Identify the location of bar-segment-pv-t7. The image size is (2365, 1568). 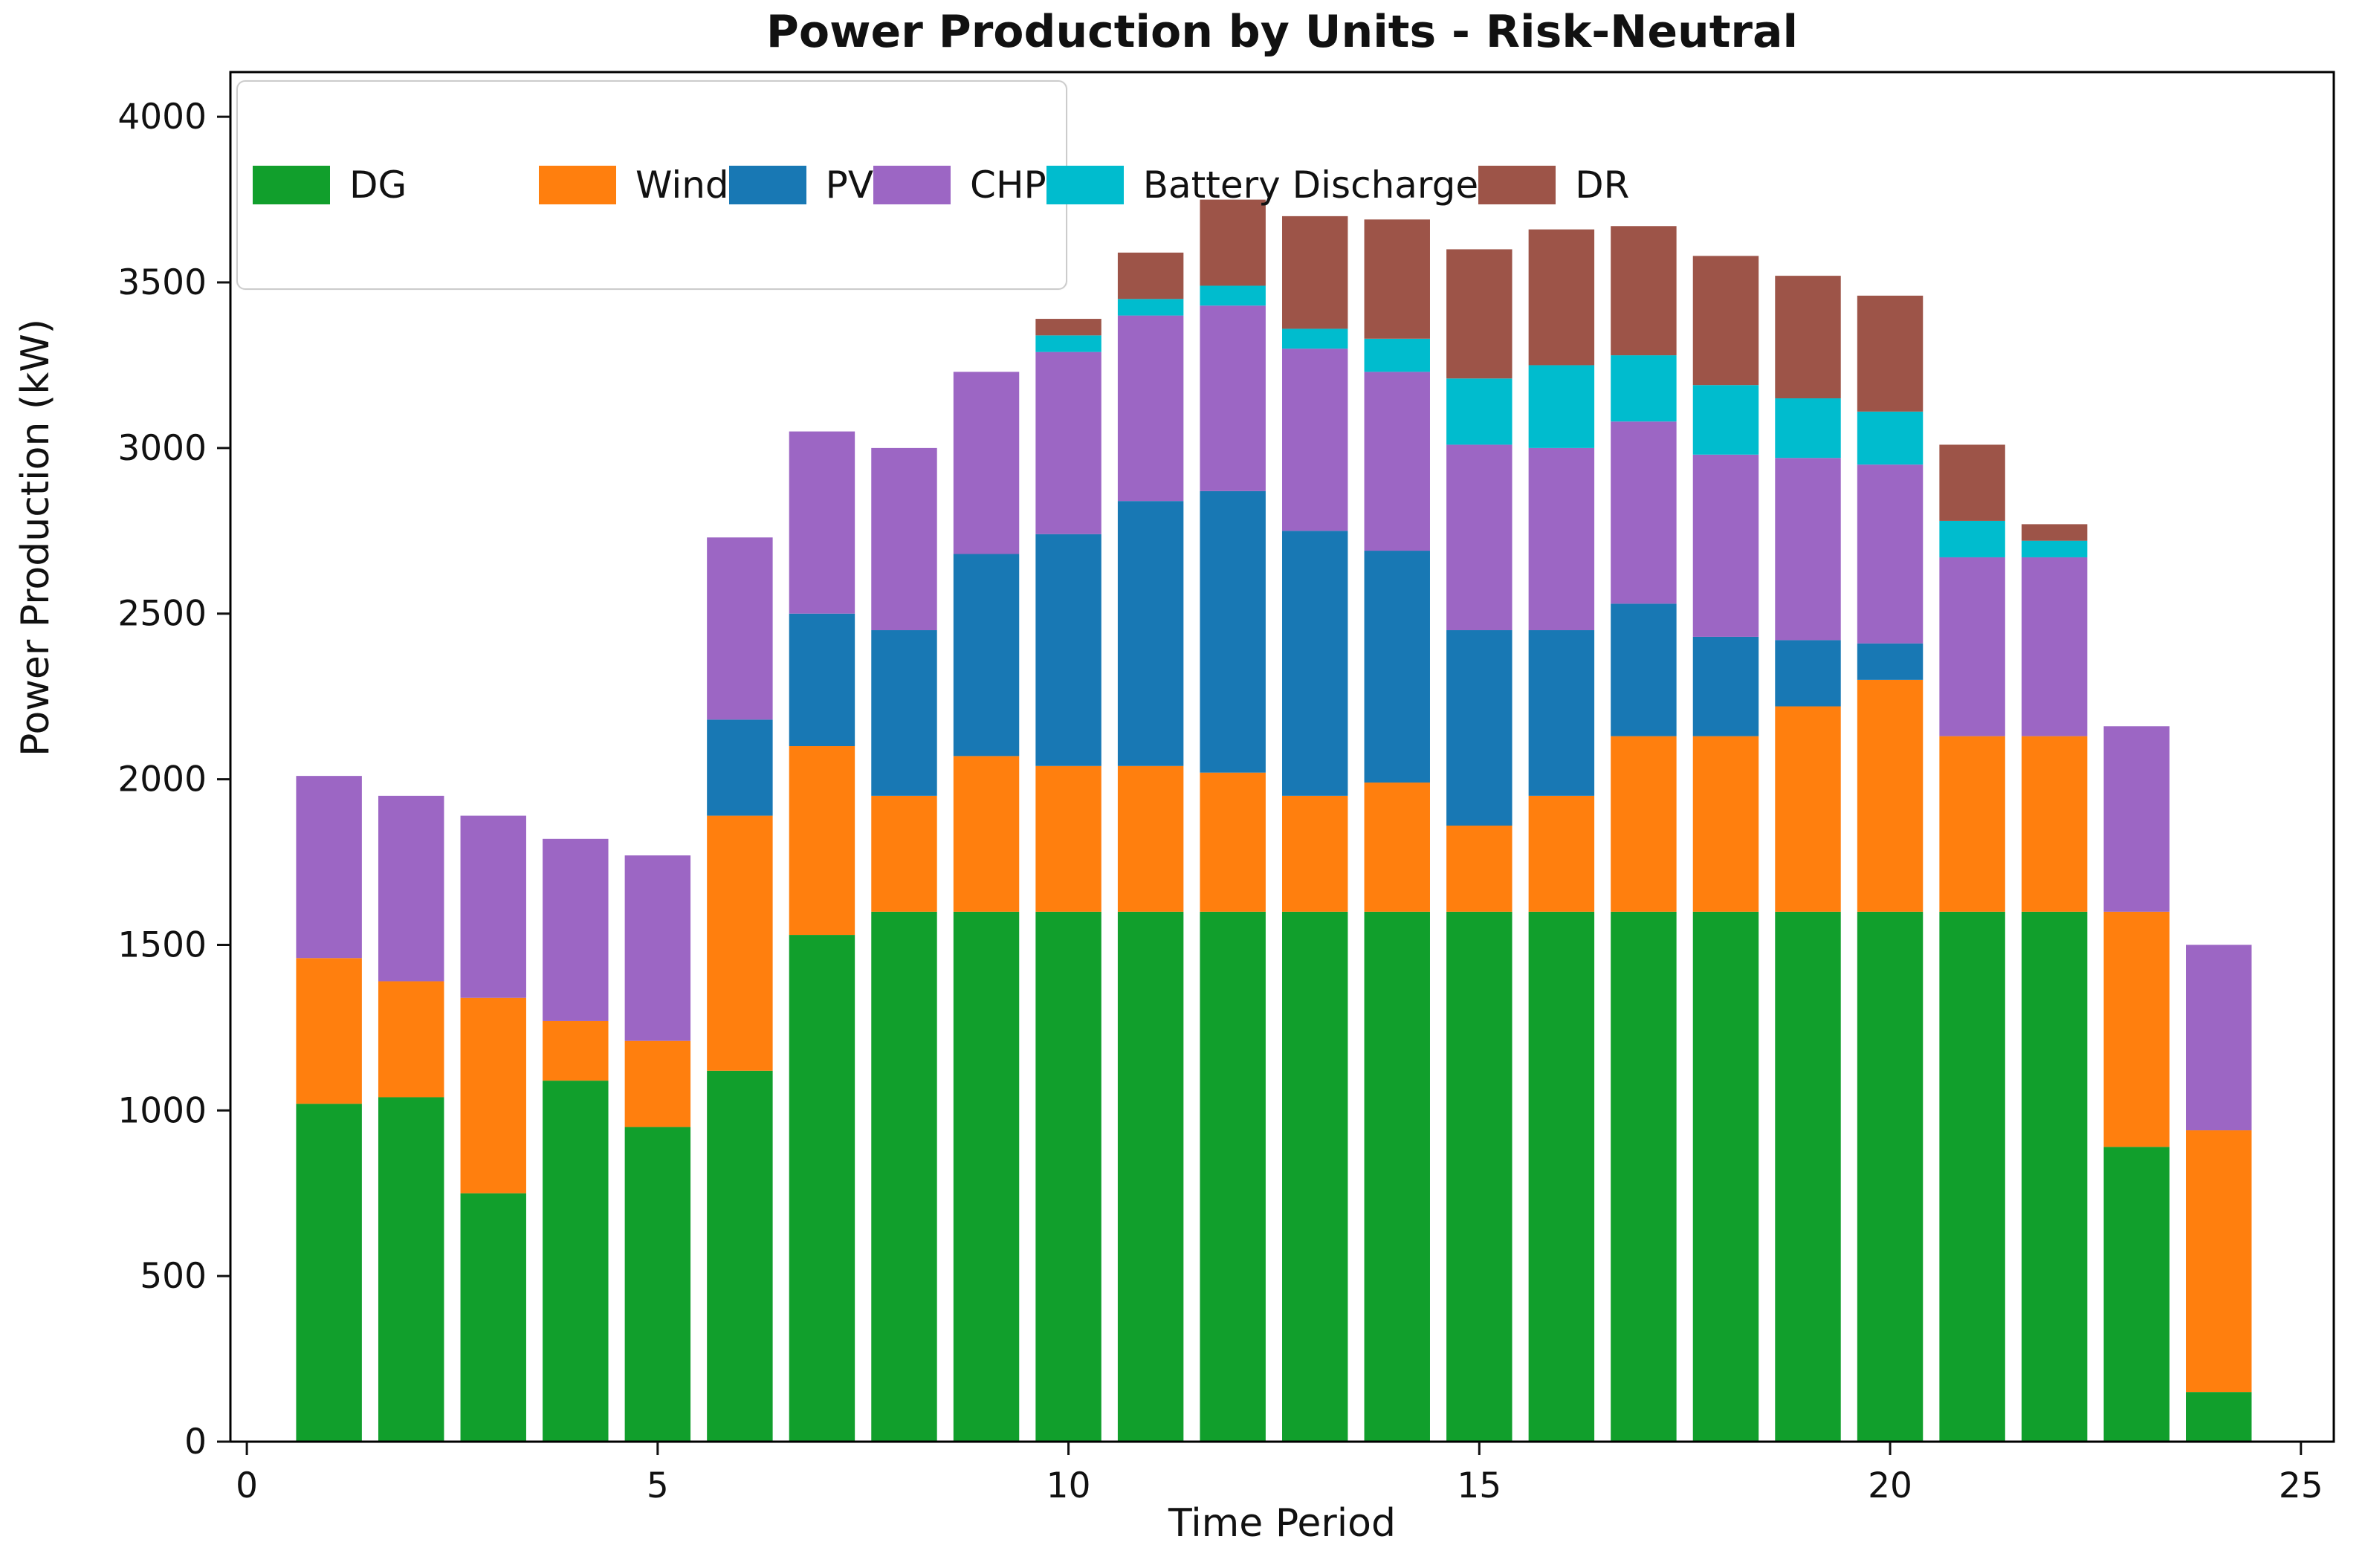
(822, 680).